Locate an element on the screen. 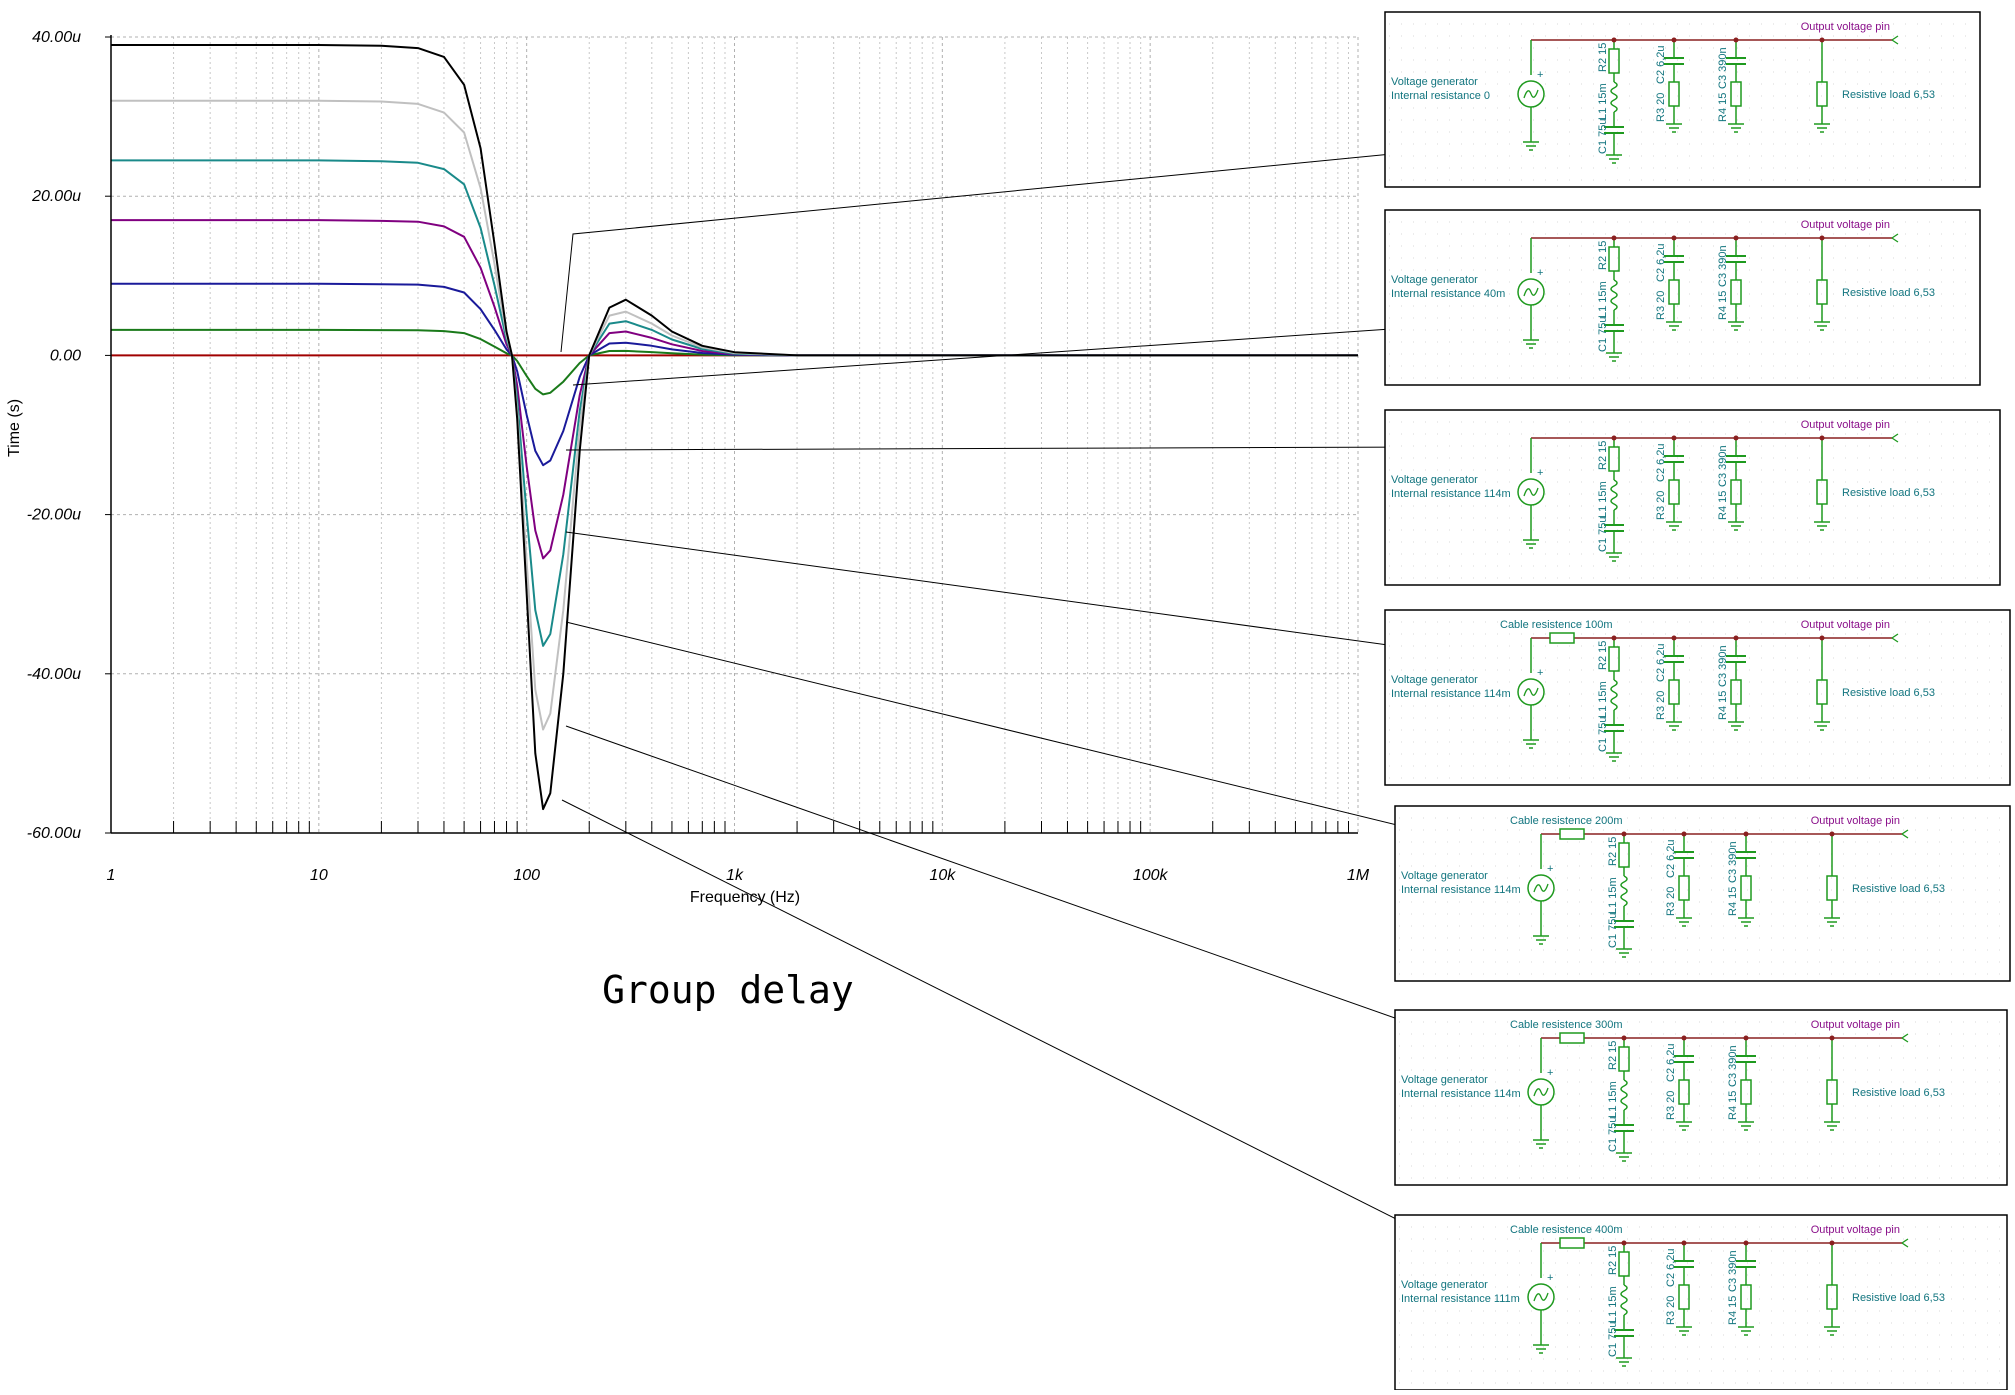 The height and width of the screenshot is (1395, 2015). cable-resistance-label: Cable resistence 100m is located at coordinates (1556, 625).